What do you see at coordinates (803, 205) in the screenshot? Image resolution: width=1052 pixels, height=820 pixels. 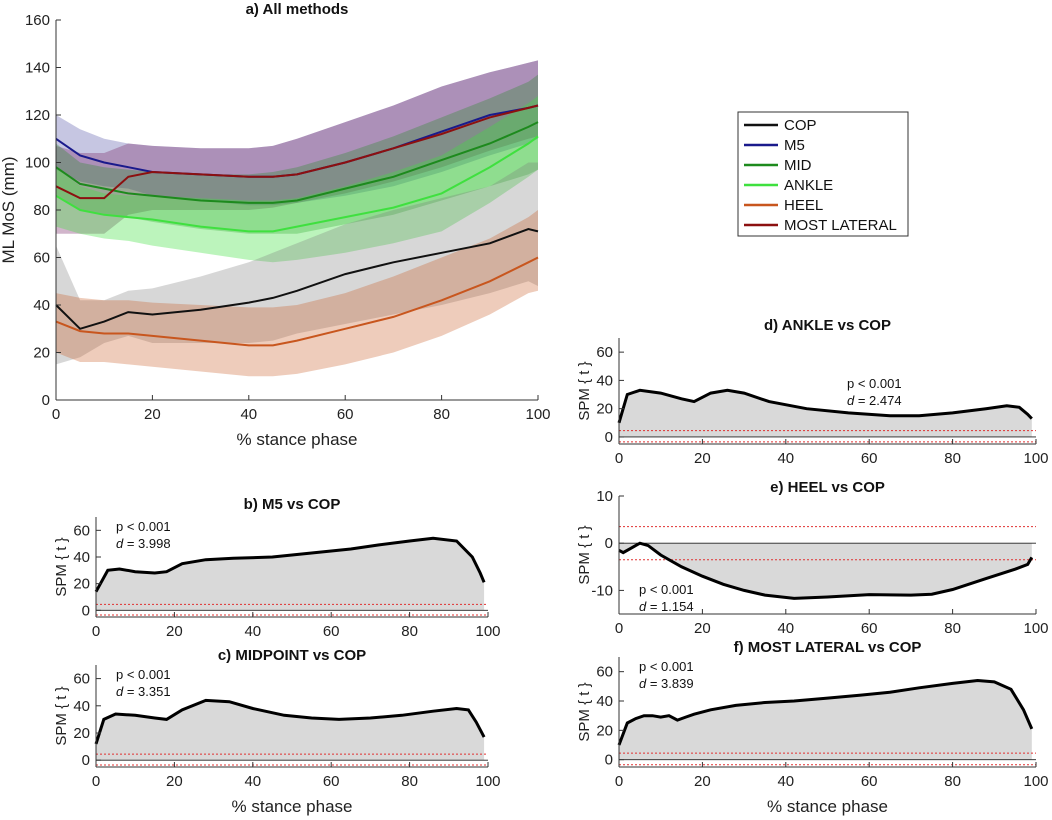 I see `a-legend-label: HEEL` at bounding box center [803, 205].